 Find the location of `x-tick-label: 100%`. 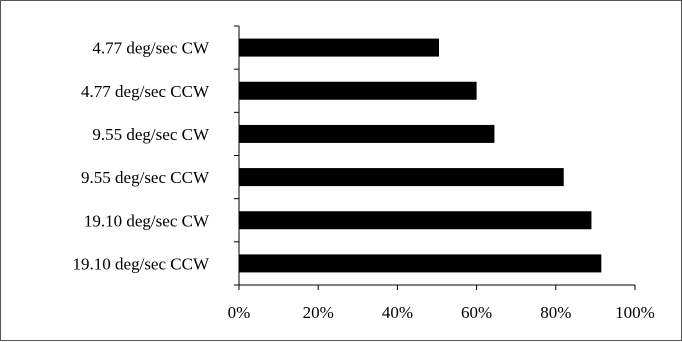

x-tick-label: 100% is located at coordinates (635, 312).